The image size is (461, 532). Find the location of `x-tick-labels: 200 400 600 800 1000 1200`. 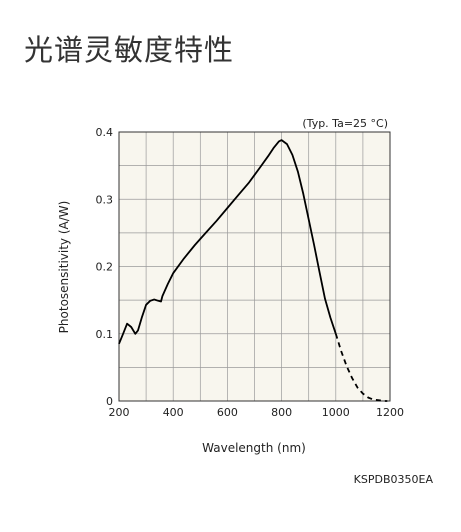

x-tick-labels: 200 400 600 800 1000 1200 is located at coordinates (257, 412).